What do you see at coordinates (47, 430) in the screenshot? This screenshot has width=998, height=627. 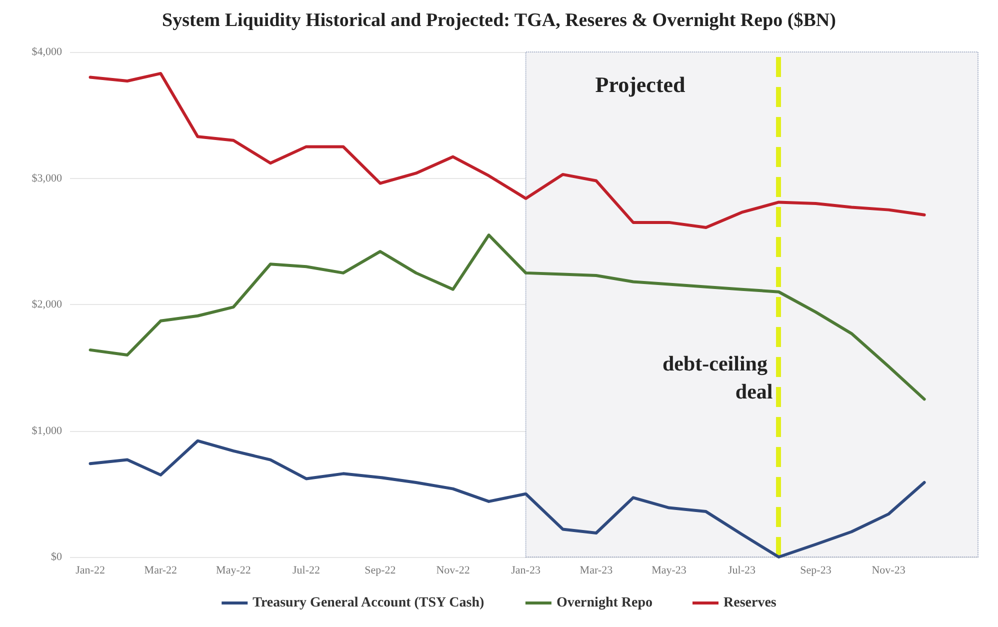 I see `y-tick-label: $1,000` at bounding box center [47, 430].